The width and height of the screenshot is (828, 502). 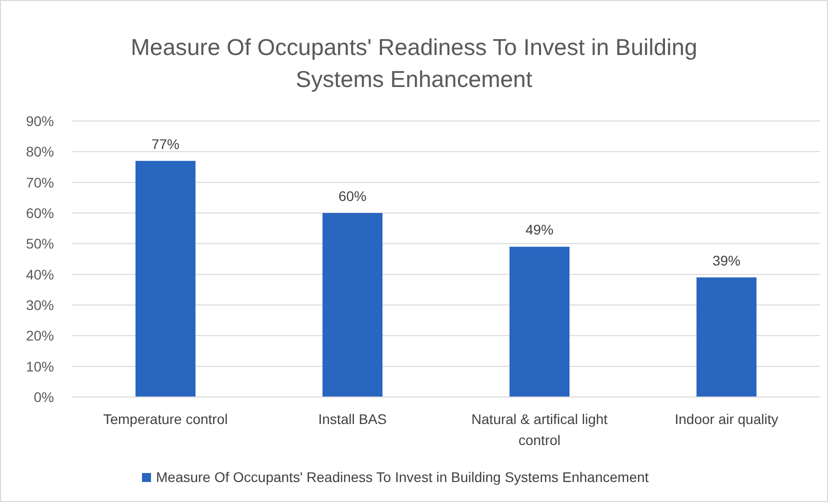 I want to click on data-label: 39%, so click(x=726, y=260).